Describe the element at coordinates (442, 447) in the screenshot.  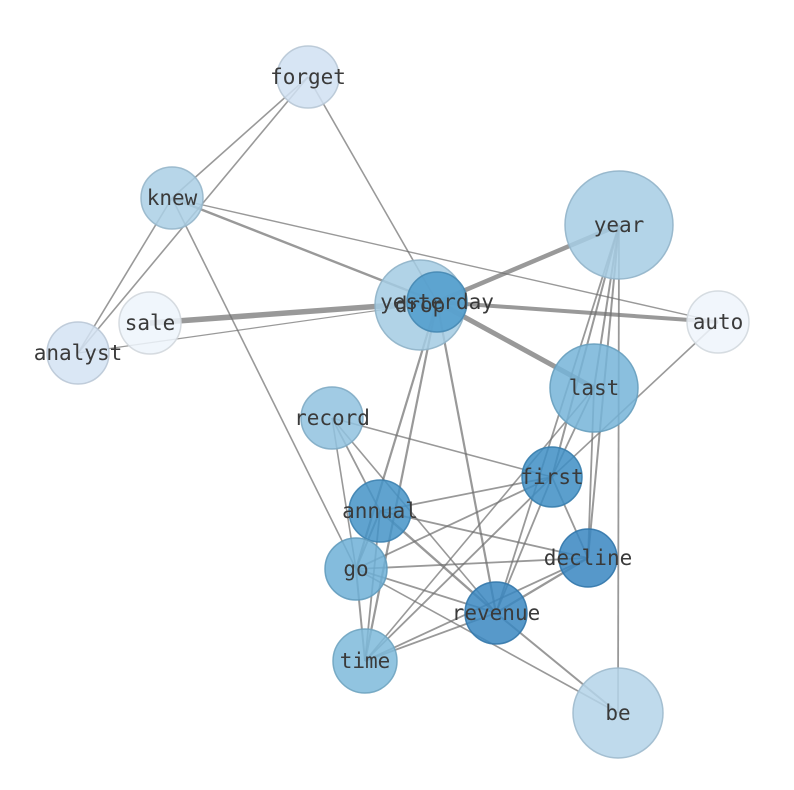
I see `edge-first-record` at that location.